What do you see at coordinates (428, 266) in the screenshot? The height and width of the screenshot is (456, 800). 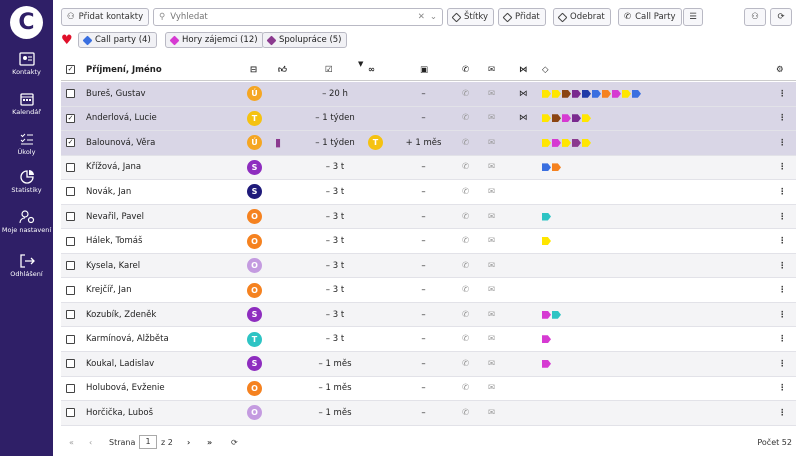 I see `table-row: Kysela, Karel O – 3 t – ✆ ✉ ⋮` at bounding box center [428, 266].